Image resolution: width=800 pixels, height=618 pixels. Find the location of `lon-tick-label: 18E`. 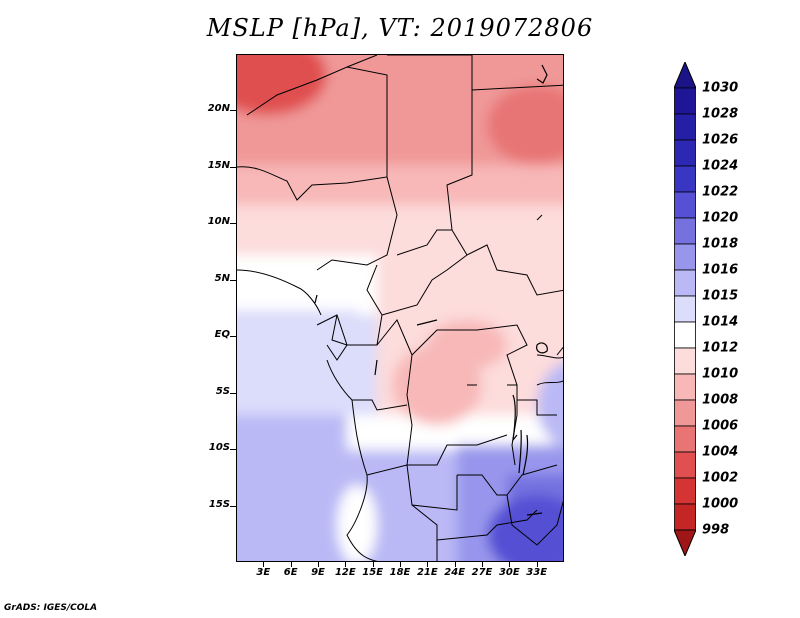

lon-tick-label: 18E is located at coordinates (400, 572).